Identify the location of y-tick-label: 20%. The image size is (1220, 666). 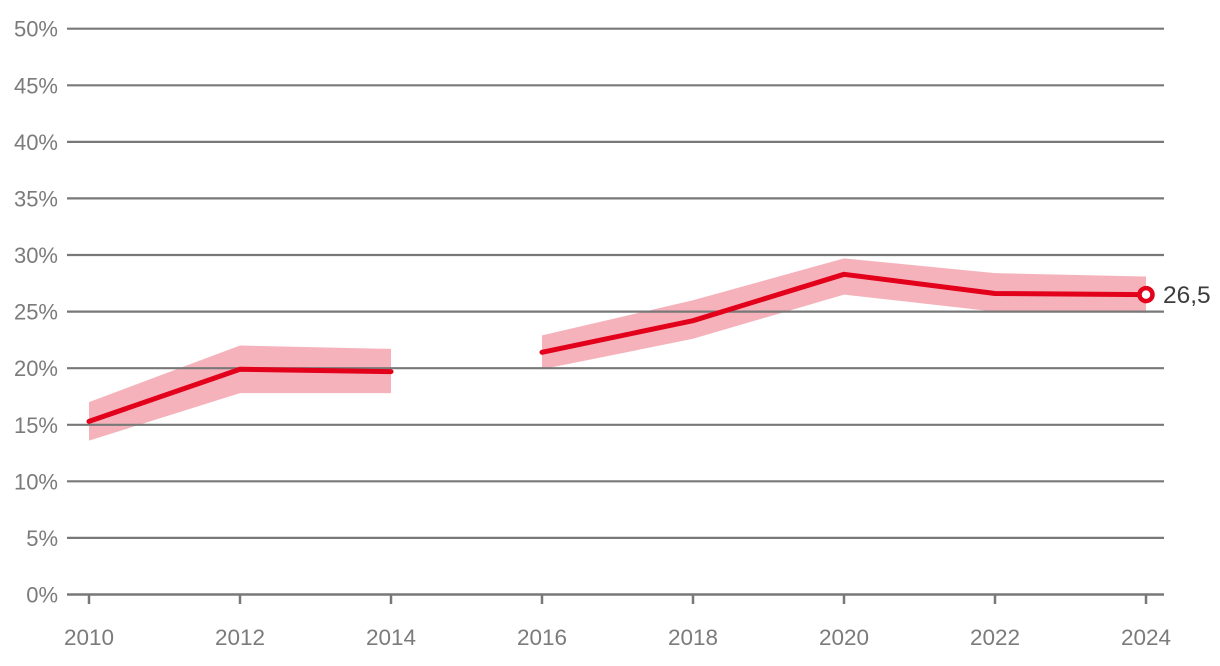
(36, 368).